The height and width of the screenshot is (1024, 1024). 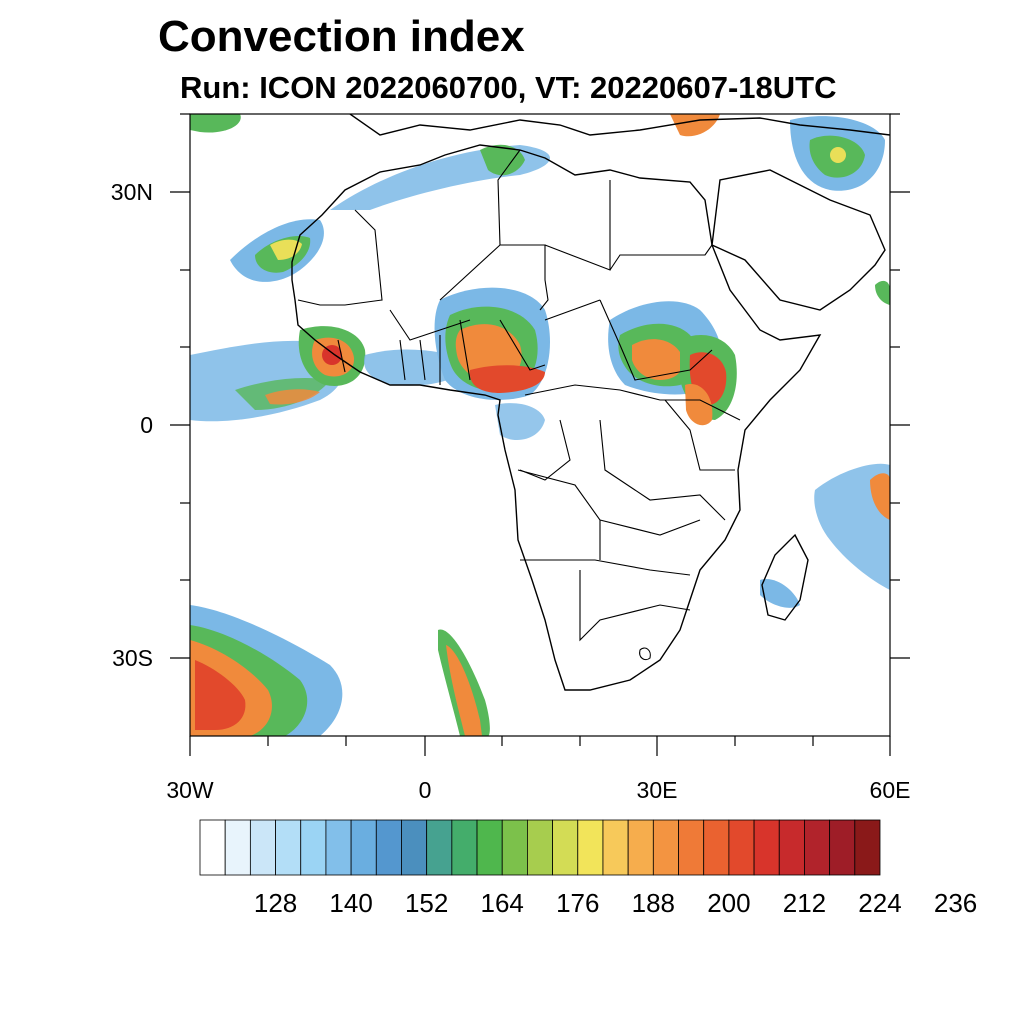 I want to click on colorbar, so click(x=540, y=847).